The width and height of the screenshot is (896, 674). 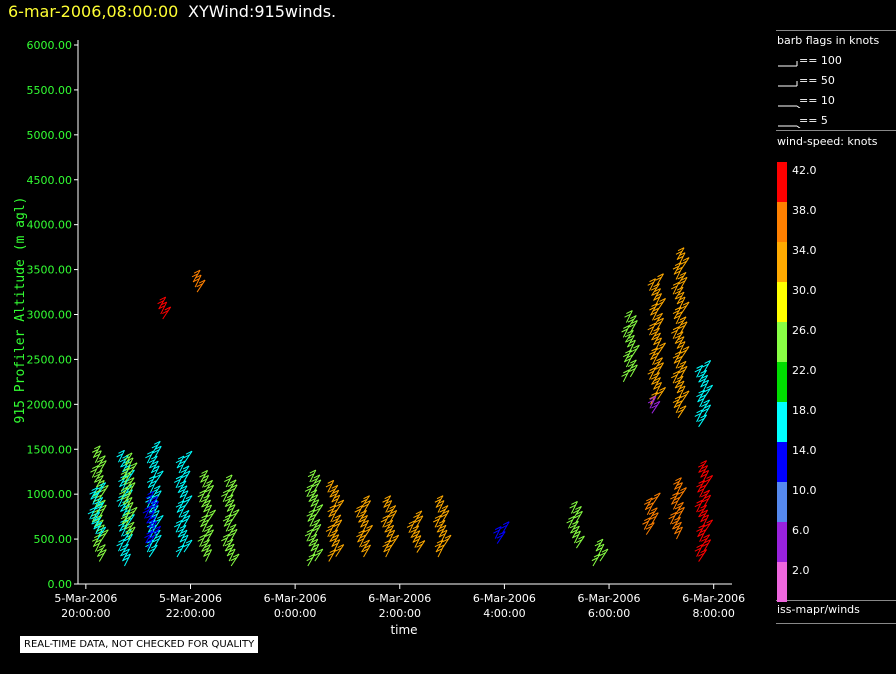 What do you see at coordinates (801, 570) in the screenshot?
I see `colorbar-label: 2.0` at bounding box center [801, 570].